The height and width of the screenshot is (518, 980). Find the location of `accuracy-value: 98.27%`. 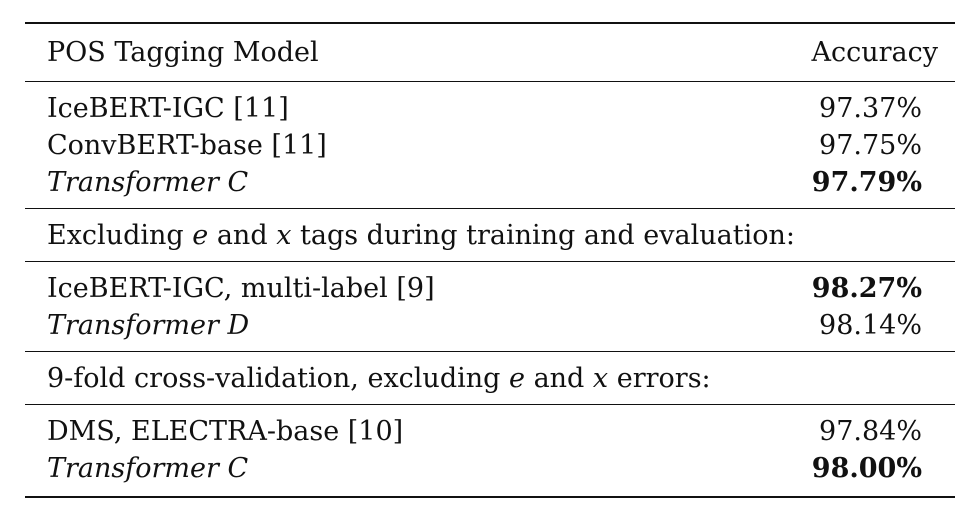

accuracy-value: 98.27% is located at coordinates (866, 288).